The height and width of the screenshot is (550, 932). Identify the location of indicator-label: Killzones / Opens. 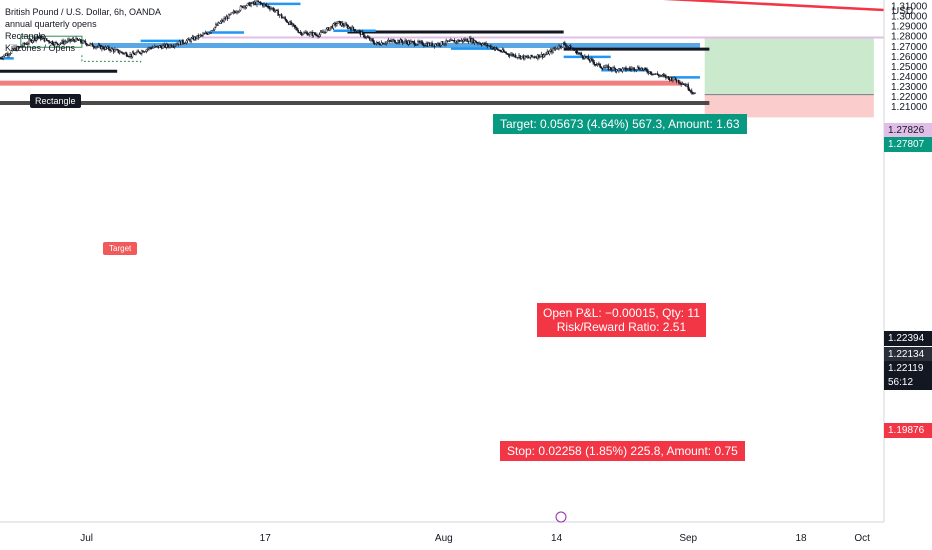
(40, 48).